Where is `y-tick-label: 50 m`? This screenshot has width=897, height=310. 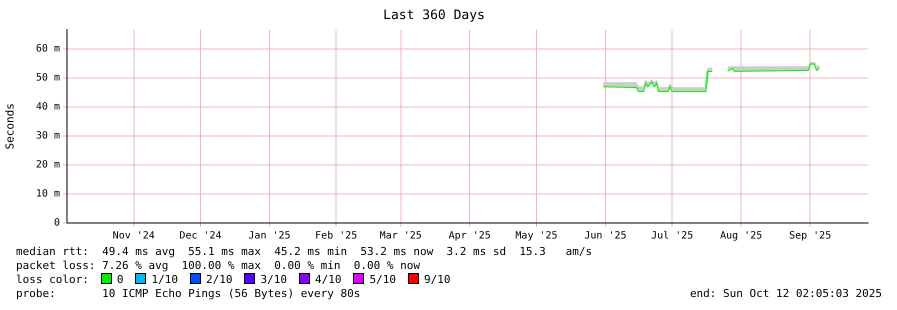
y-tick-label: 50 m is located at coordinates (48, 78).